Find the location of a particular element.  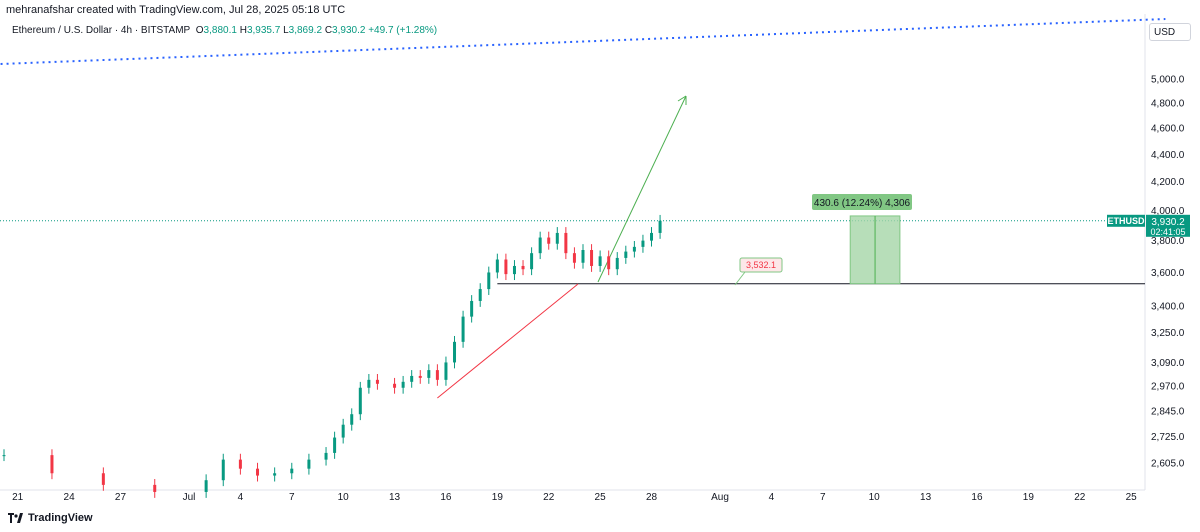

y-tick-label: 2,725.0 is located at coordinates (1168, 437).